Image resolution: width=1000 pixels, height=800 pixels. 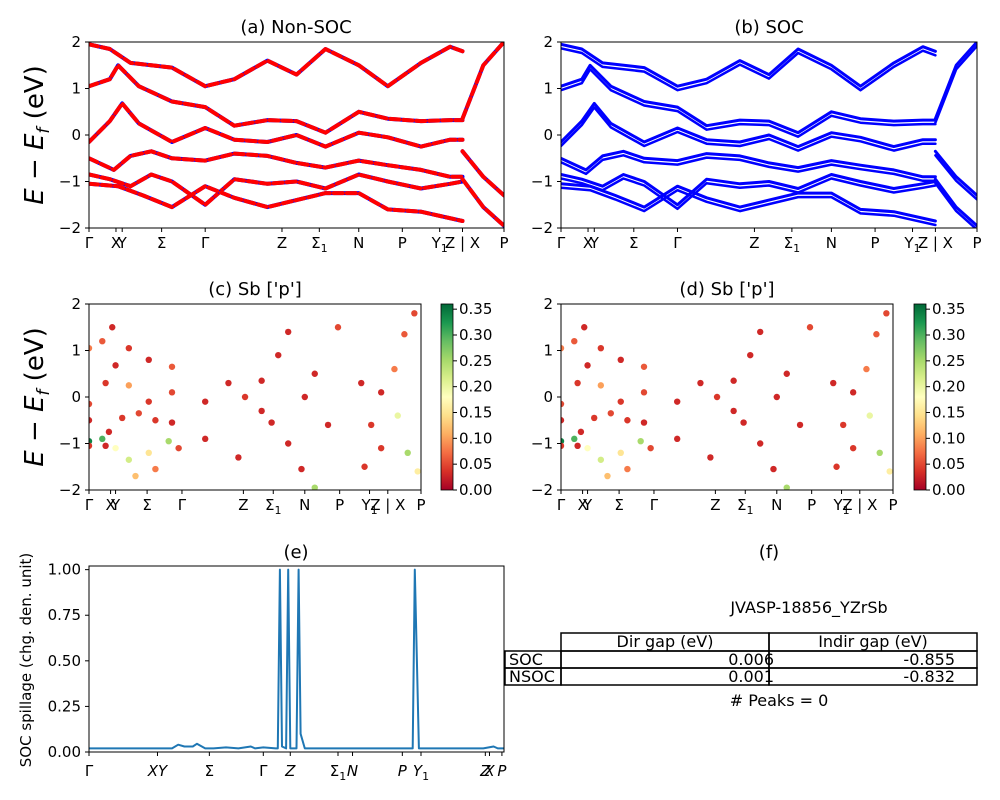 What do you see at coordinates (665, 641) in the screenshot?
I see `table-header-dir: Dir gap (eV)` at bounding box center [665, 641].